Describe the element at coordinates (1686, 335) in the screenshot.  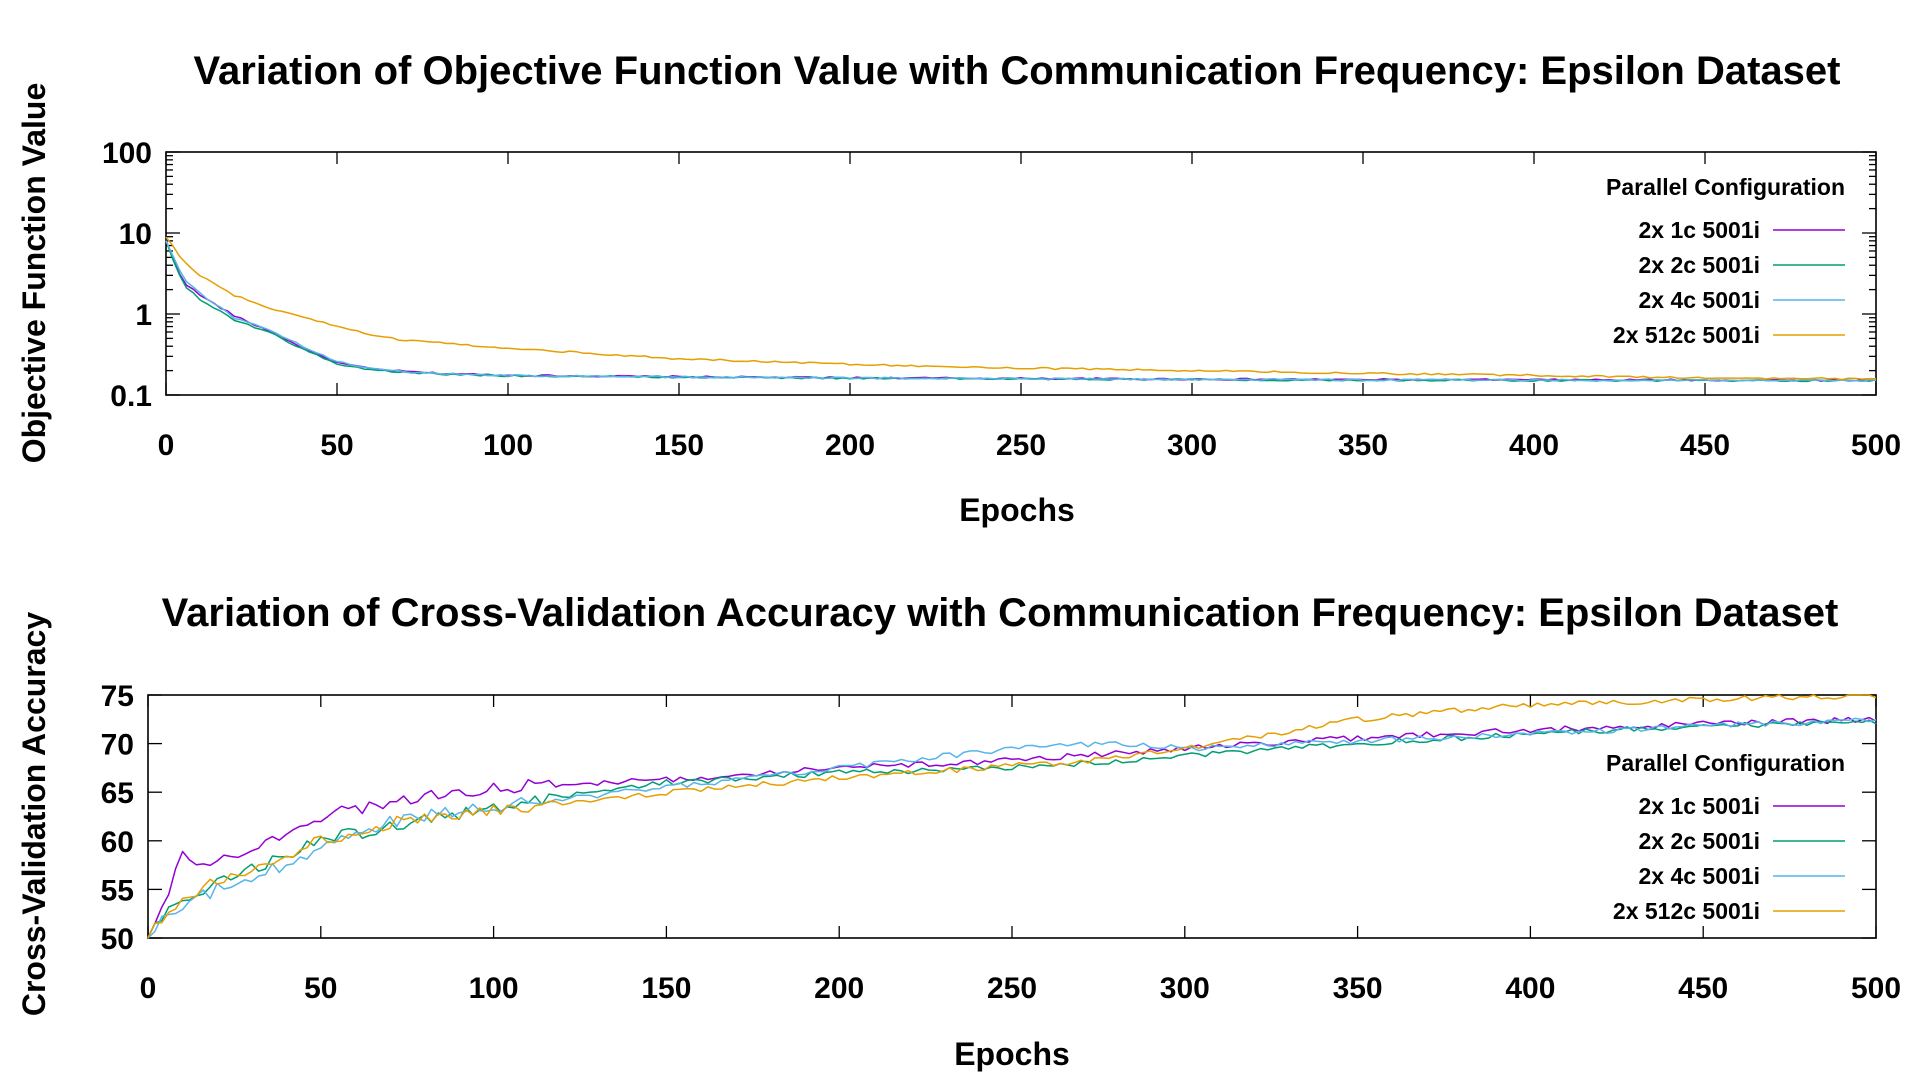
I see `objective-legend-label: 2x 512c 5001i` at that location.